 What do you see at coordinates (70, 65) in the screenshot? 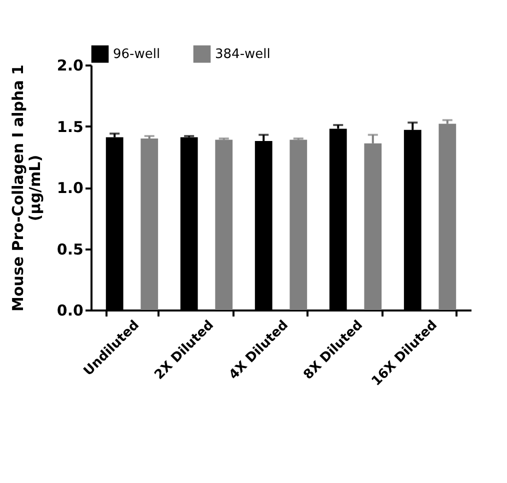
I see `y-tick-label: 2.0` at bounding box center [70, 65].